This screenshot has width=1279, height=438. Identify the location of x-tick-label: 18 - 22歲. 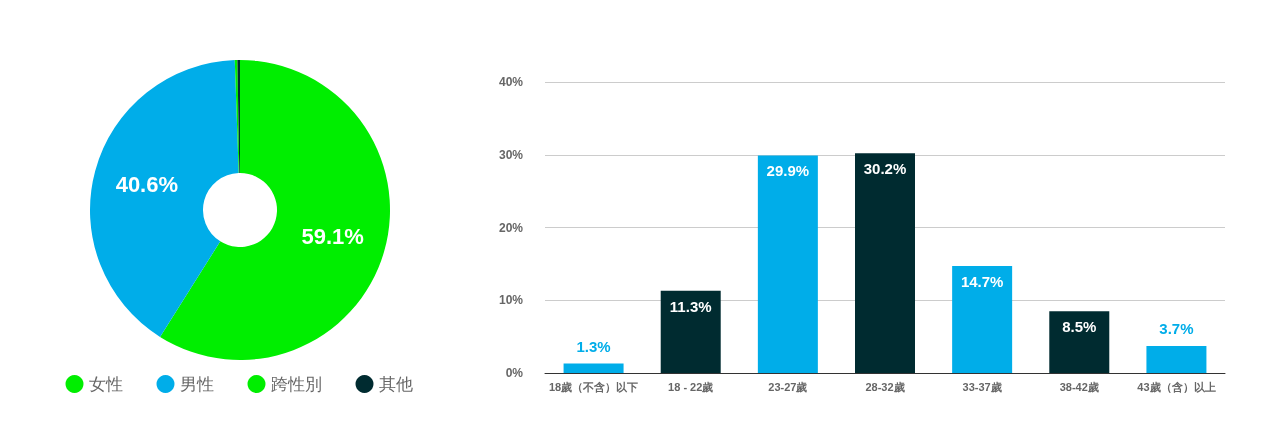
(691, 386).